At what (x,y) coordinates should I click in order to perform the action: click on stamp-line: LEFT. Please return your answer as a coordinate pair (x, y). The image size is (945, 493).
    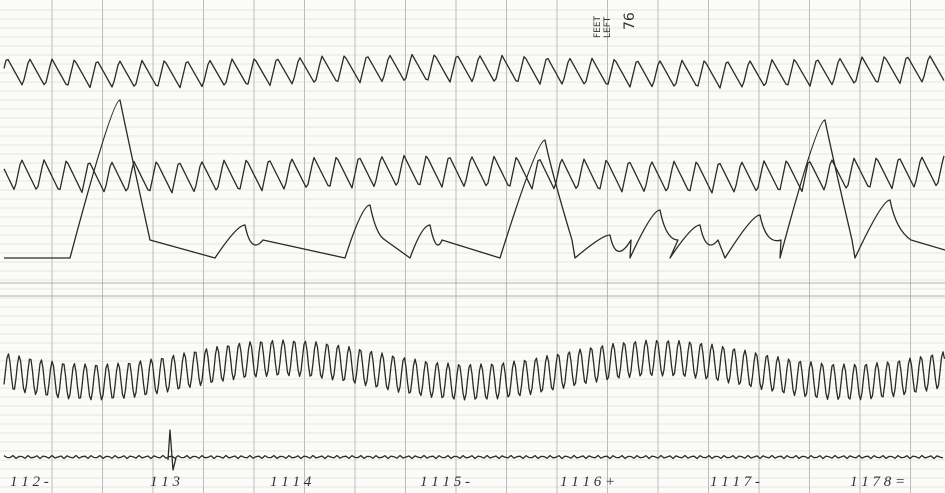
    Looking at the image, I should click on (608, 27).